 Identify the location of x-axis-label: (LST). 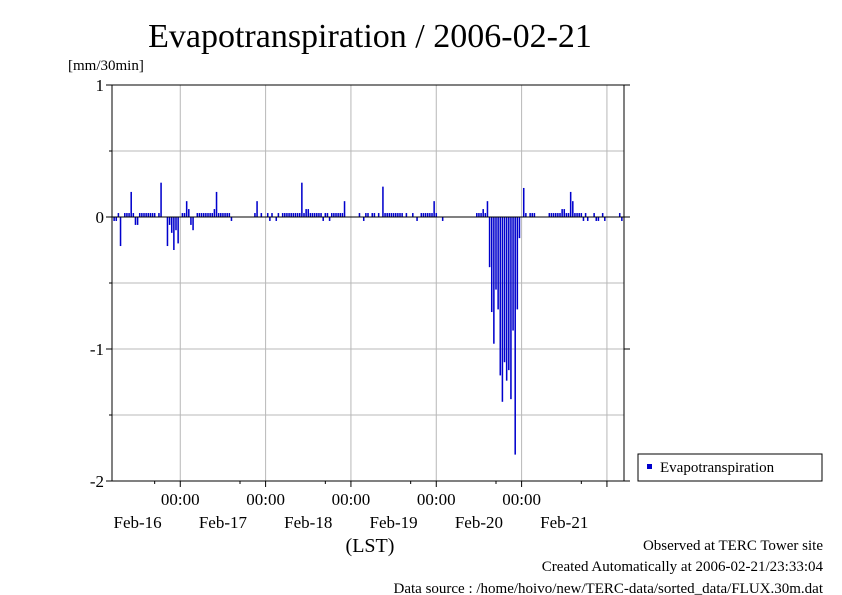
(370, 546).